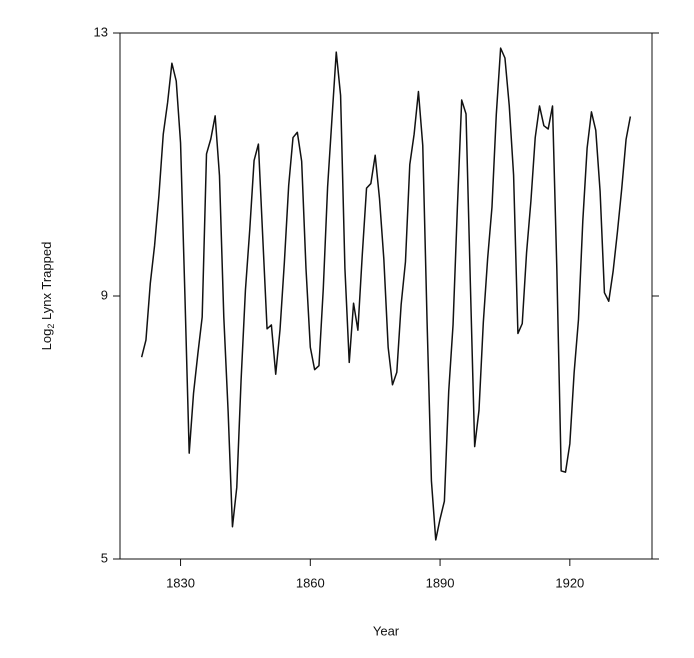  What do you see at coordinates (104, 557) in the screenshot?
I see `y-tick-label: 5` at bounding box center [104, 557].